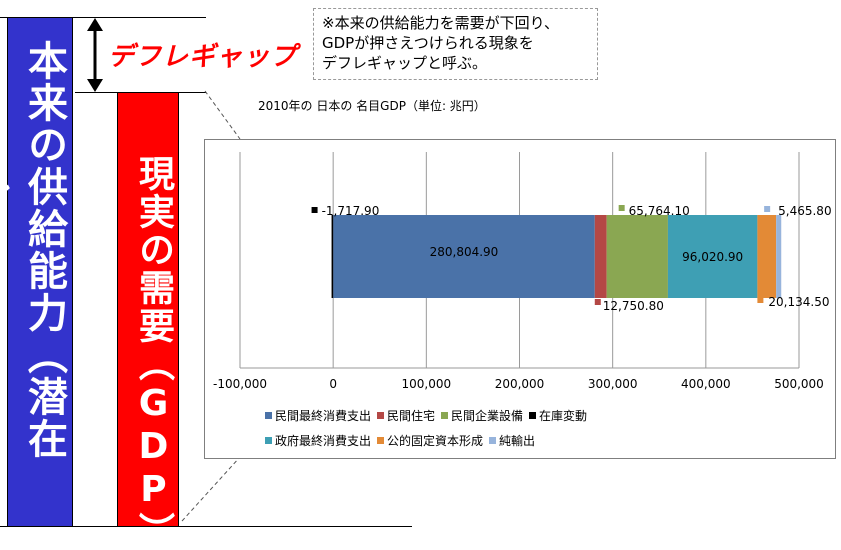 The height and width of the screenshot is (550, 841). Describe the element at coordinates (435, 441) in the screenshot. I see `legend-label: 公的固定資本形成` at that location.